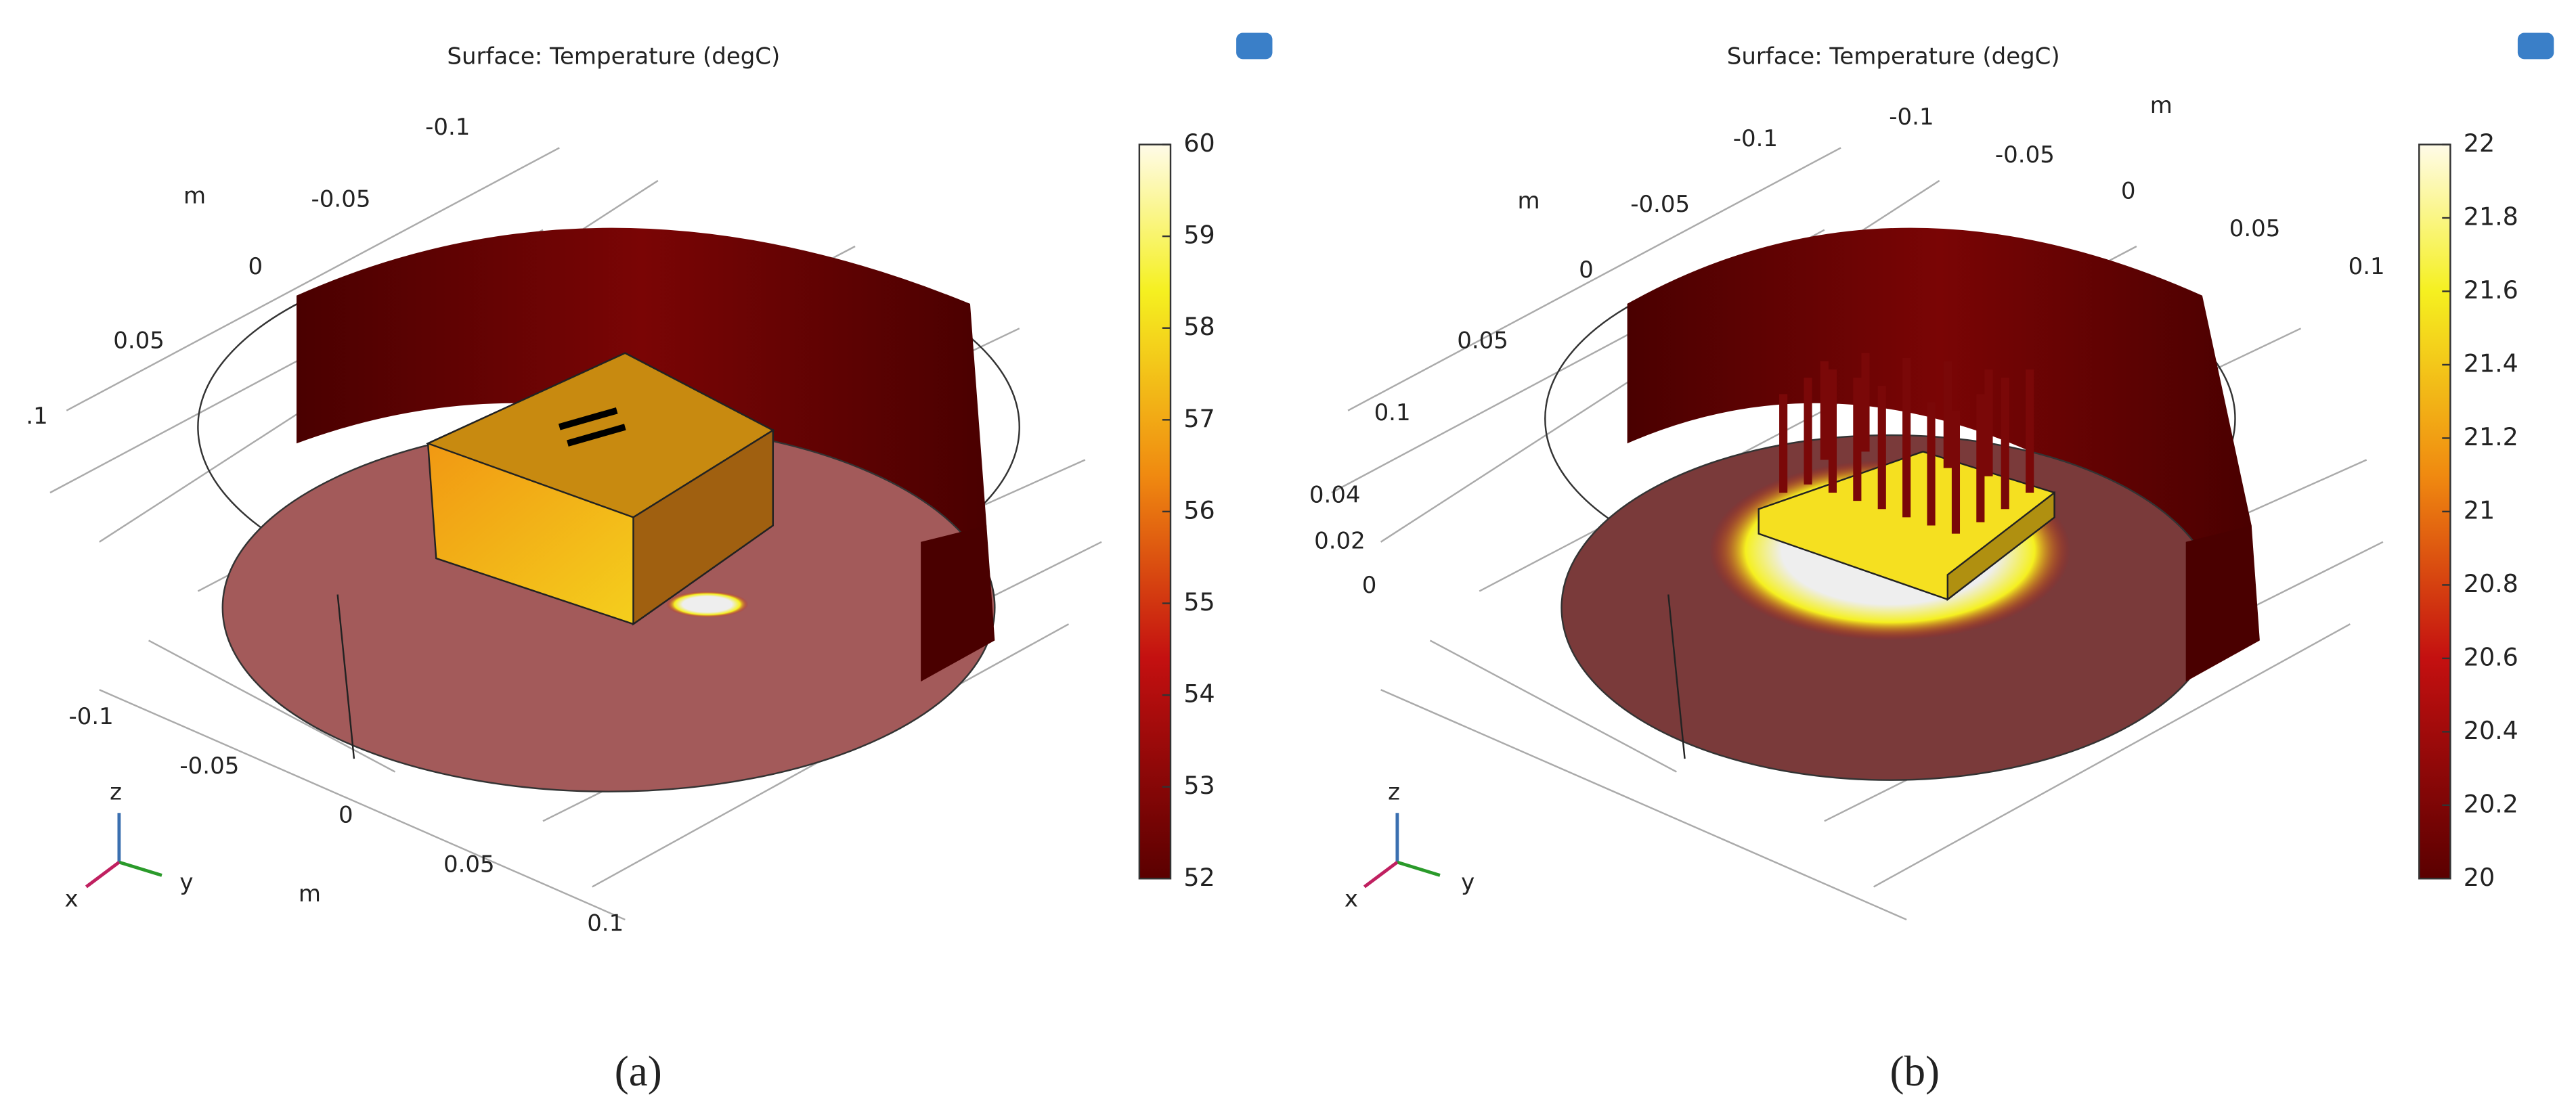  I want to click on colorbar-tick-label: 21.2, so click(2491, 437).